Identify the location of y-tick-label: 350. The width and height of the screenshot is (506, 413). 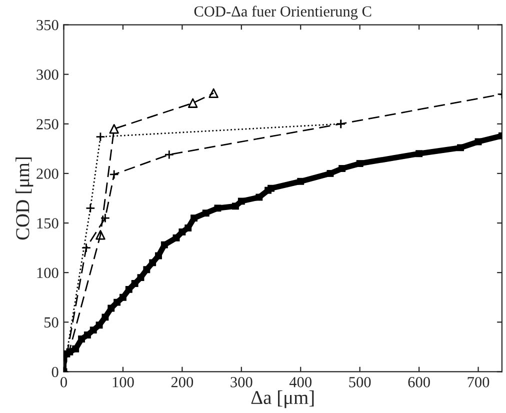
(47, 25).